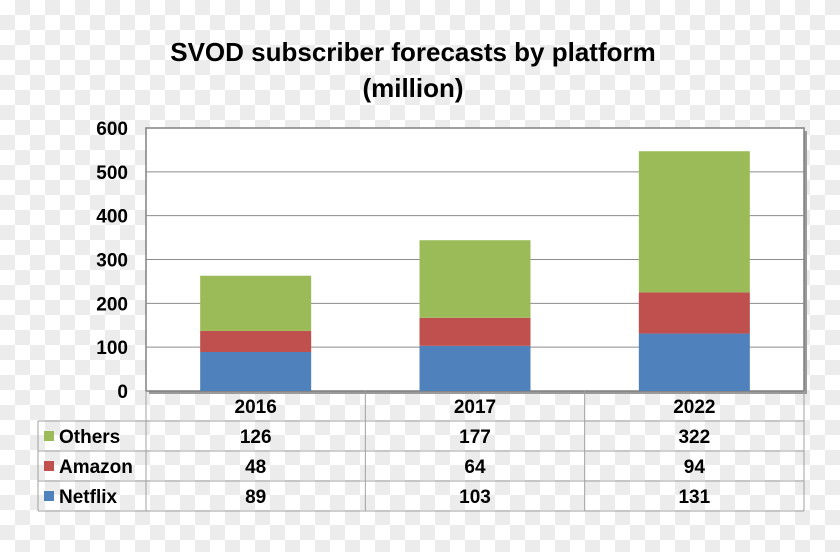 Image resolution: width=840 pixels, height=552 pixels. Describe the element at coordinates (49, 436) in the screenshot. I see `legend-key-others` at that location.